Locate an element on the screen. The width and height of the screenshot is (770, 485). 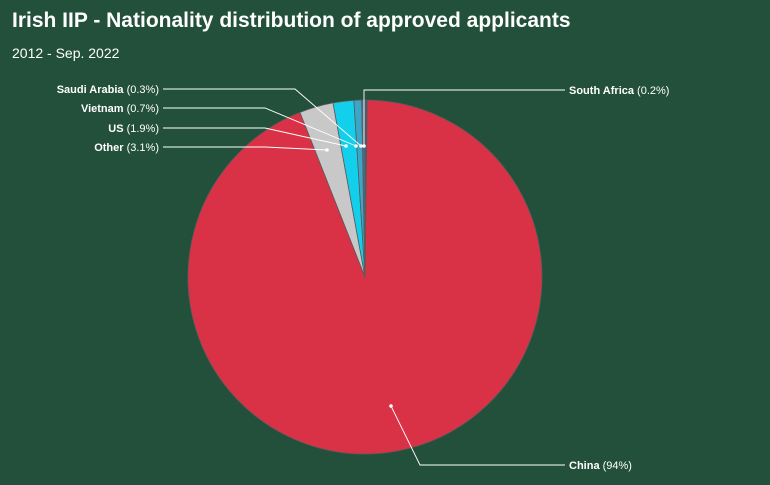
slice-label-percent: (3.1%) is located at coordinates (141, 148).